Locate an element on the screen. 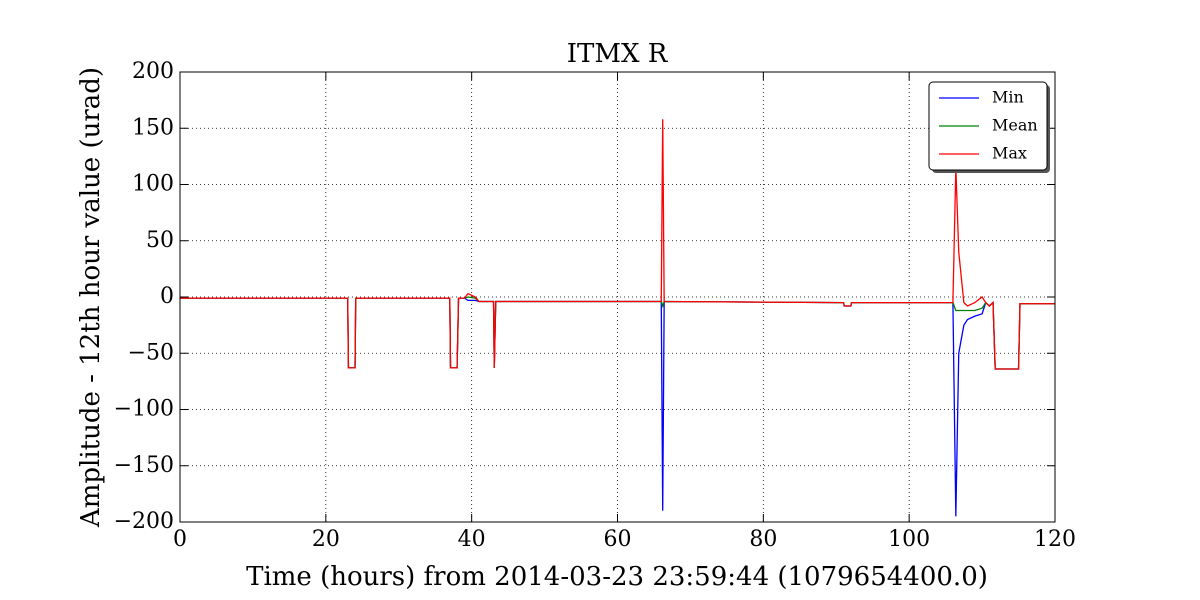  chart-title: ITMX R is located at coordinates (618, 54).